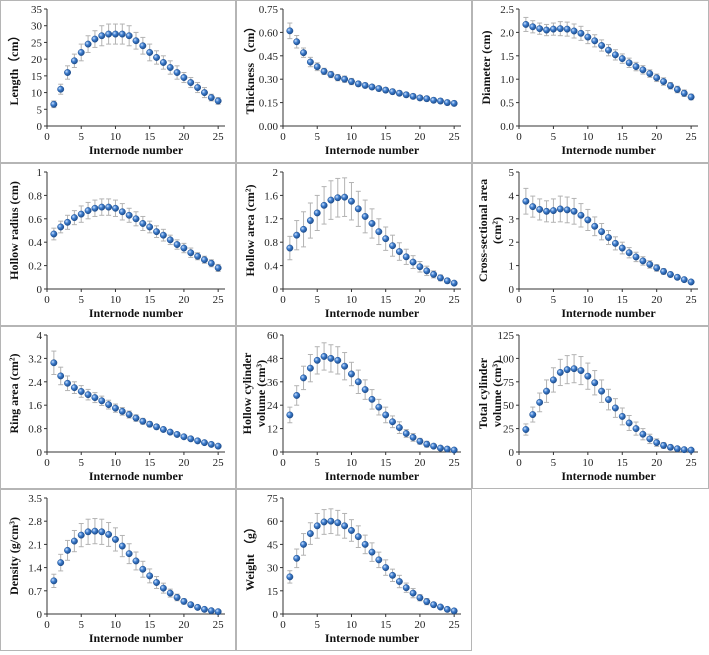 The height and width of the screenshot is (655, 709). What do you see at coordinates (507, 10) in the screenshot?
I see `y-tick-label: 2.5` at bounding box center [507, 10].